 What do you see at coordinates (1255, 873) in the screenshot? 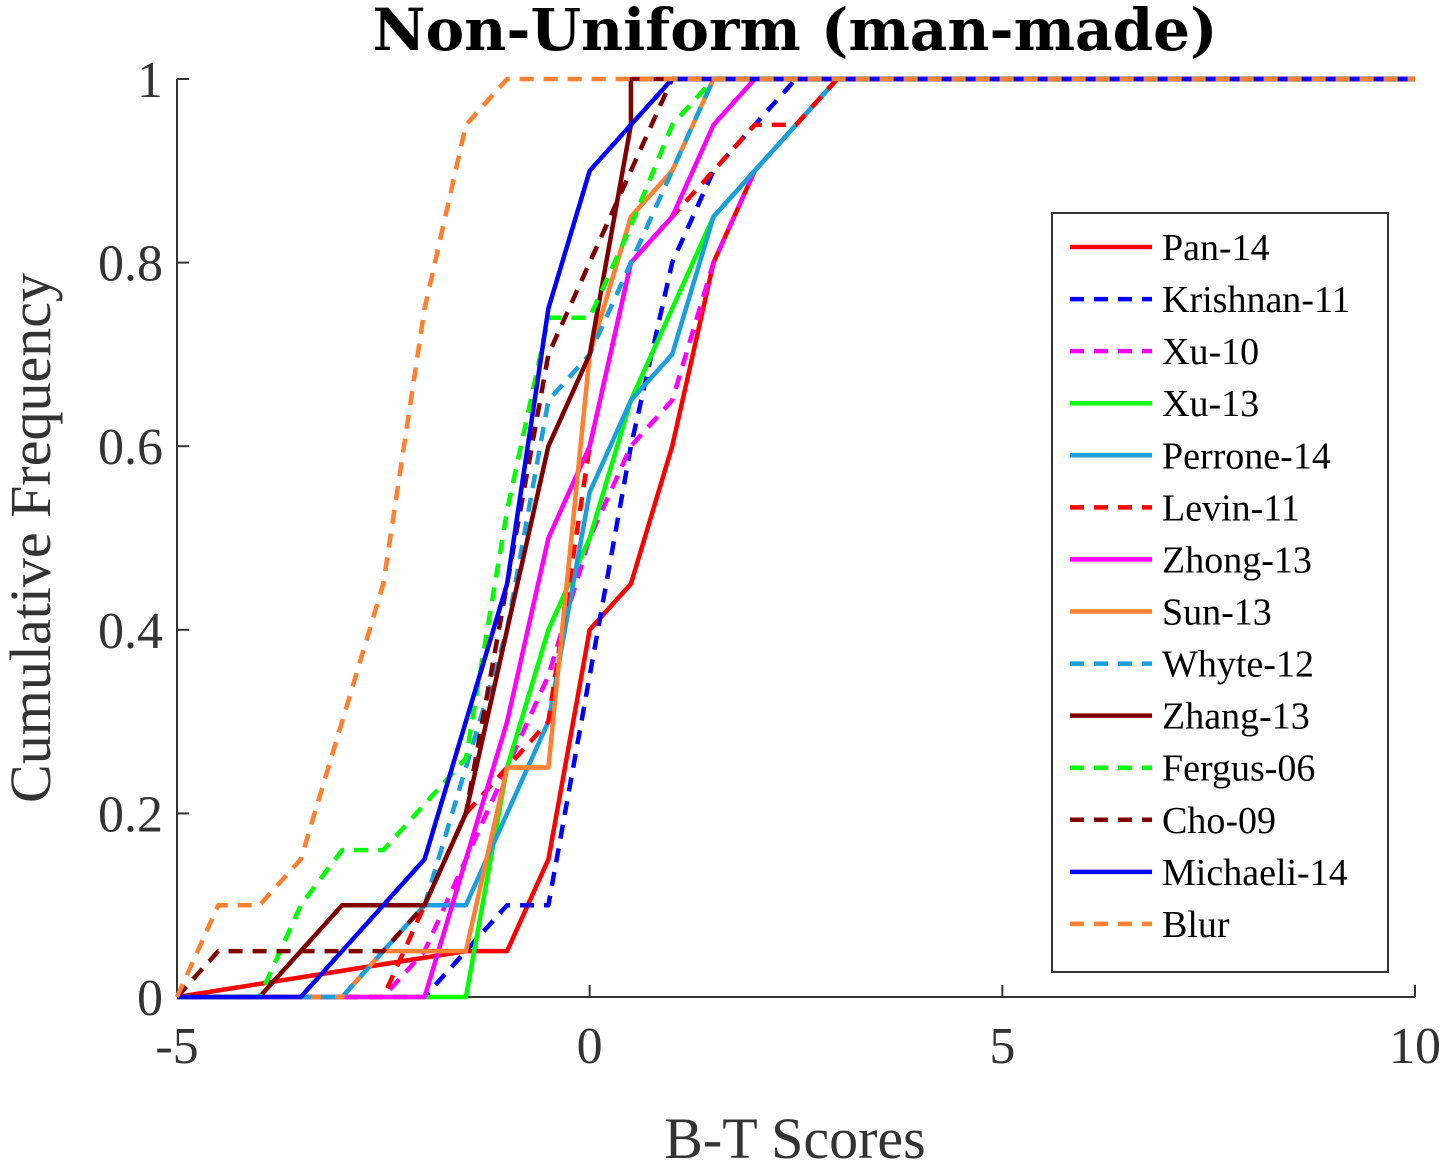
I see `legend-label: Michaeli-14` at bounding box center [1255, 873].